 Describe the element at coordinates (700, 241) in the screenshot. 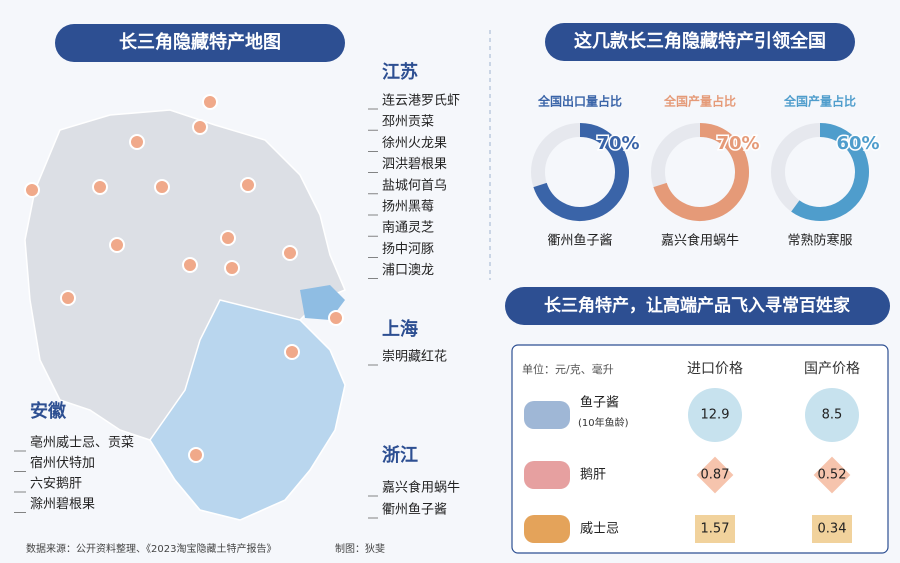

I see `share-product: 嘉兴食用蜗牛` at that location.